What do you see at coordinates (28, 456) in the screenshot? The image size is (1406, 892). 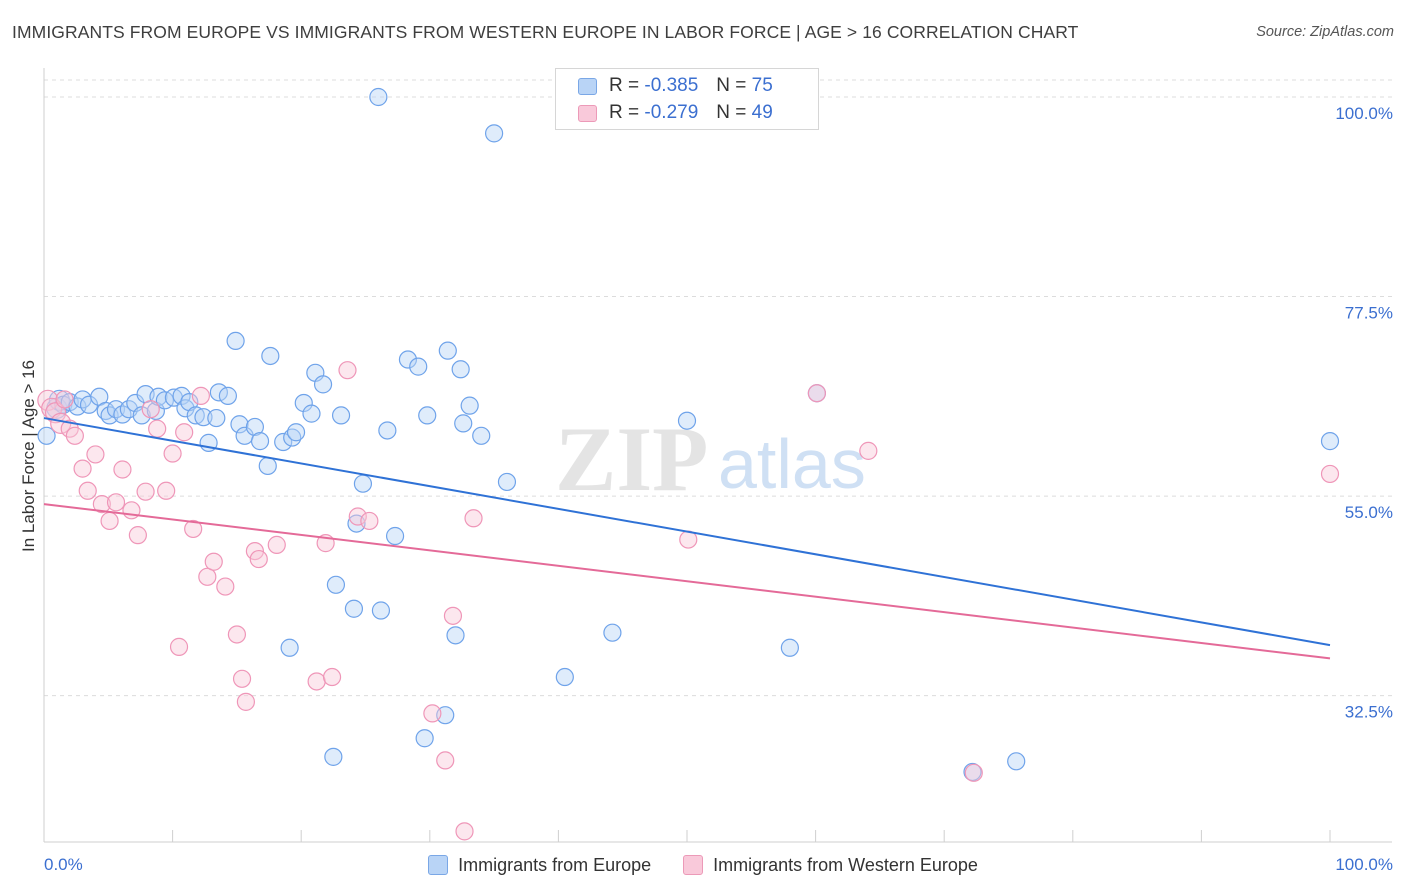 I see `y-axis-title: In Labor Force | Age > 16` at bounding box center [28, 456].